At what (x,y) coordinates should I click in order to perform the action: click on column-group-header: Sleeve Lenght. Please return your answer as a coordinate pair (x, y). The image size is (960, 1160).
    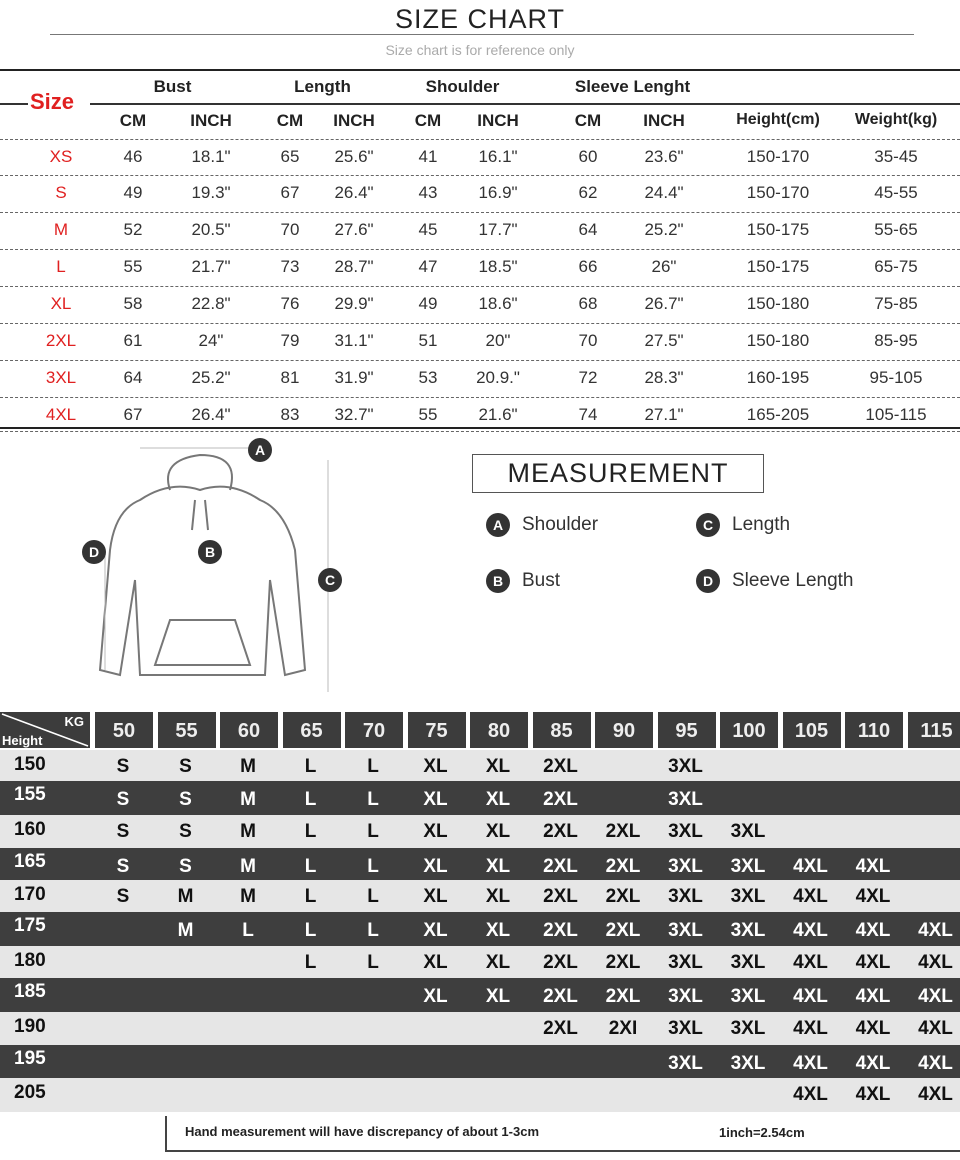
    Looking at the image, I should click on (632, 86).